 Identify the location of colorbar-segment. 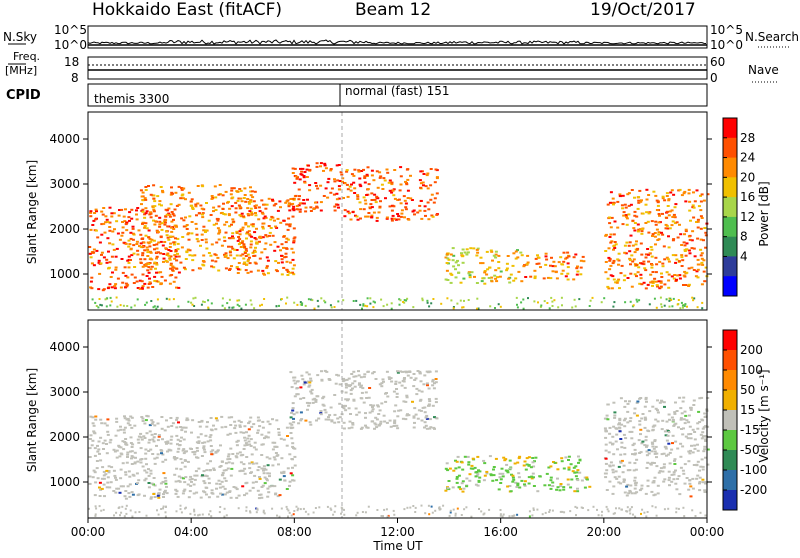
(730, 500).